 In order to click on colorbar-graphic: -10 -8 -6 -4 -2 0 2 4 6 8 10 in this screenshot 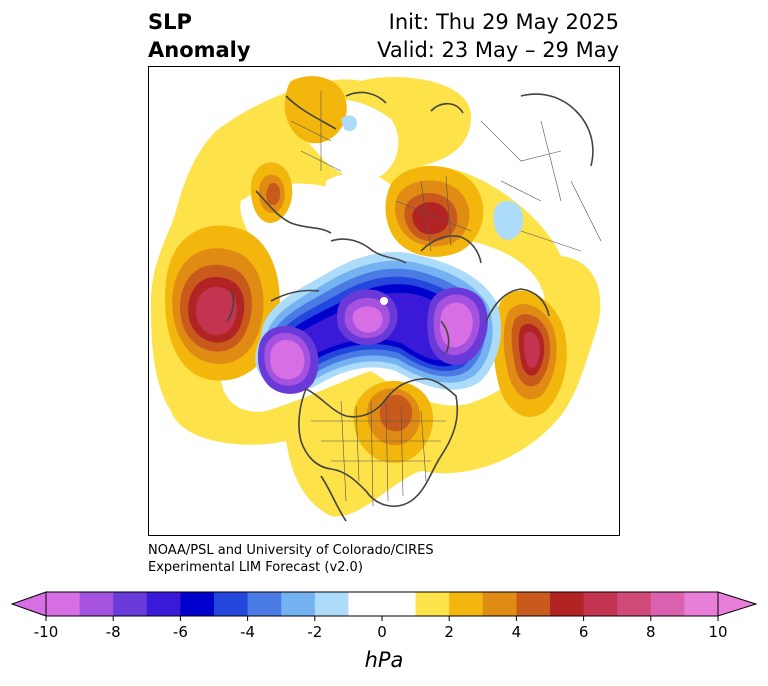, I will do `click(384, 616)`.